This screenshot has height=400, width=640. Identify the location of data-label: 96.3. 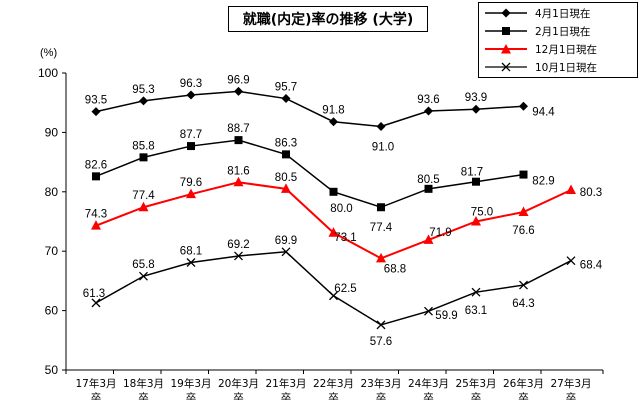
(191, 84).